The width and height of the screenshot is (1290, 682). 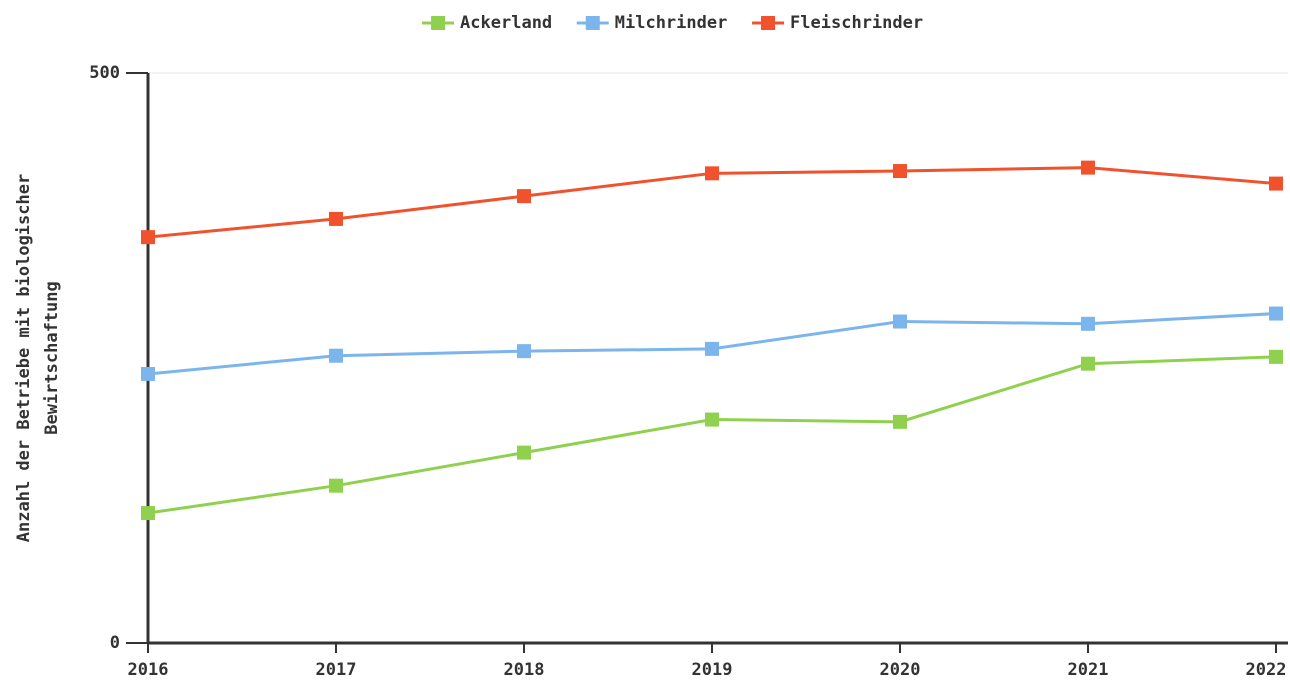 What do you see at coordinates (115, 643) in the screenshot?
I see `y-tick-label: 0` at bounding box center [115, 643].